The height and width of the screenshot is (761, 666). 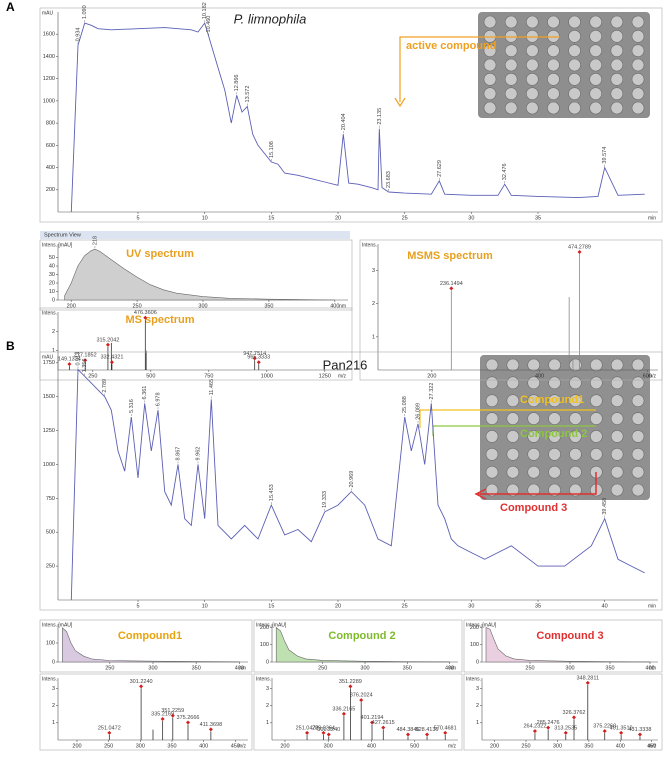 I want to click on peak-label: 13.572, so click(x=248, y=94).